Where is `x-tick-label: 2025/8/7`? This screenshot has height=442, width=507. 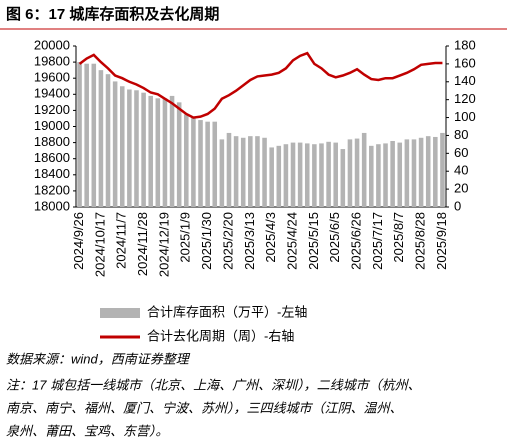 x-tick-label: 2025/8/7 is located at coordinates (398, 237).